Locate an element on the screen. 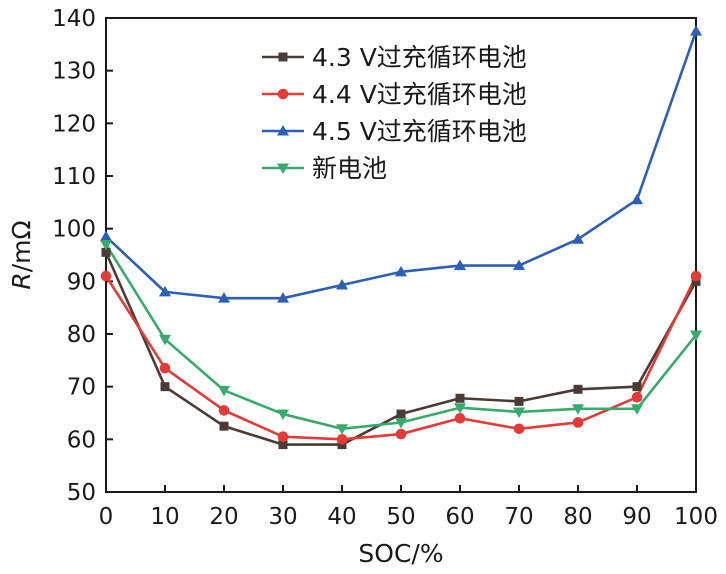  y-axis-title: R/mΩ is located at coordinates (21, 254).